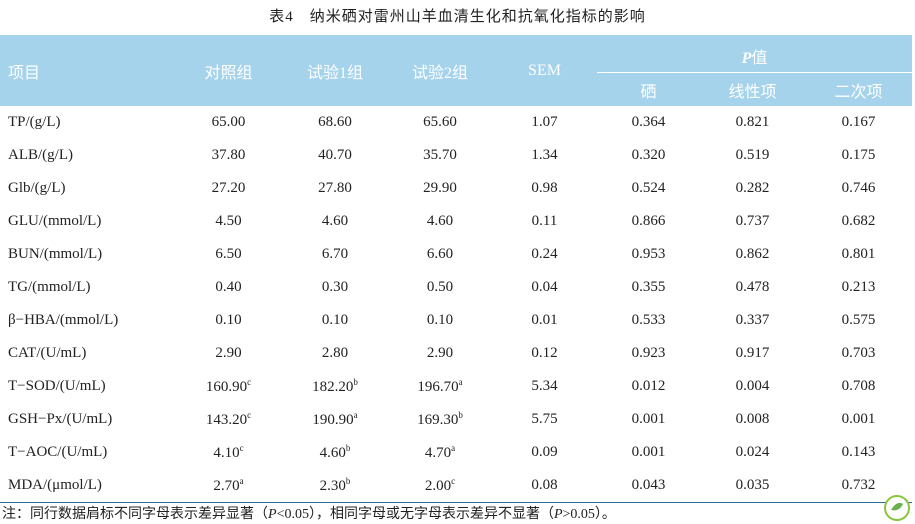 Image resolution: width=915 pixels, height=524 pixels. I want to click on table-cell: 0.11, so click(544, 221).